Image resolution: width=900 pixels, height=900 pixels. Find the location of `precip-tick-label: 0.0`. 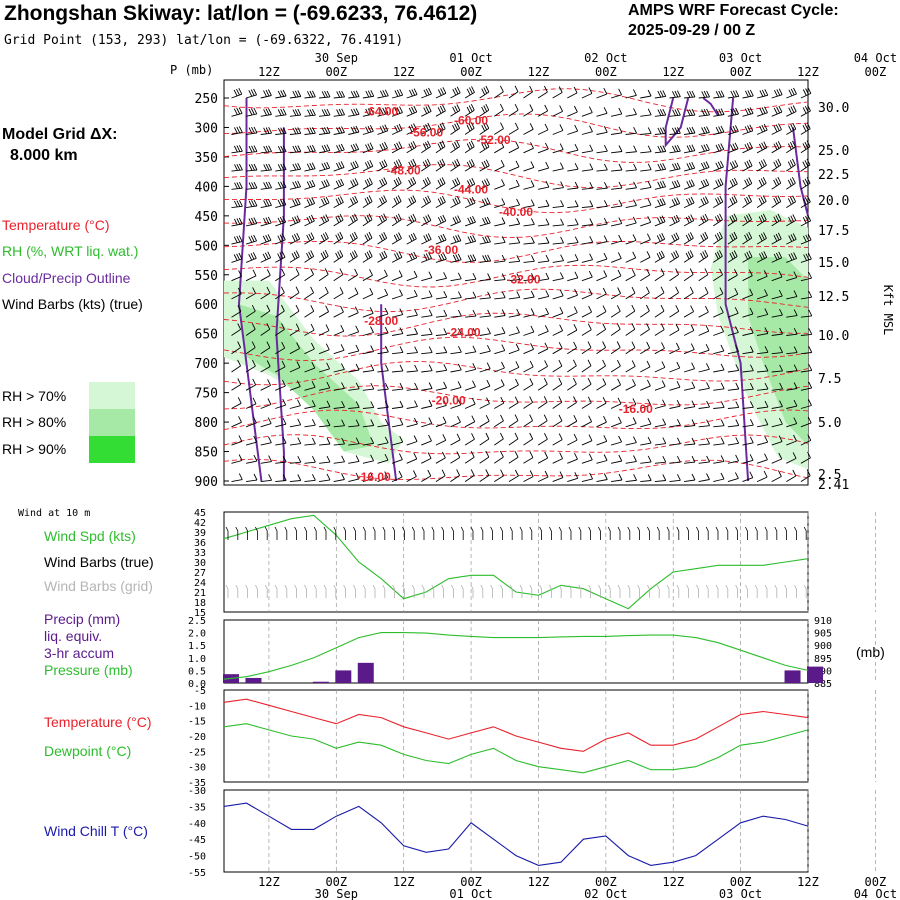

precip-tick-label: 0.0 is located at coordinates (197, 684).